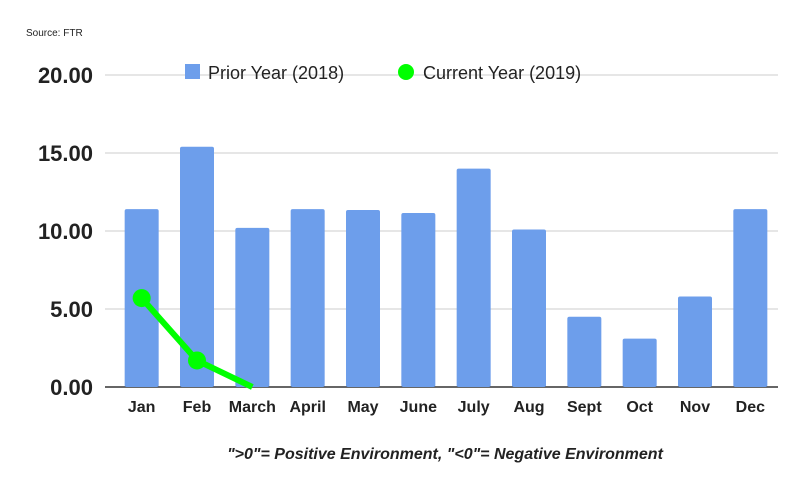 The image size is (800, 494). What do you see at coordinates (141, 298) in the screenshot?
I see `point-jan` at bounding box center [141, 298].